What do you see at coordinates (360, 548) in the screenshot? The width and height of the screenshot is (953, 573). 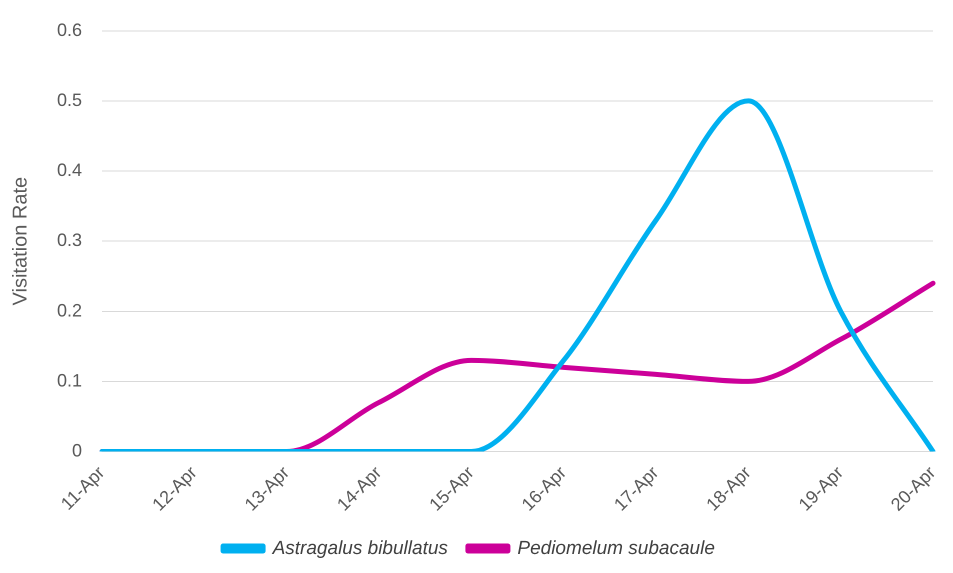 I see `legend-label: Astragalus bibullatus` at bounding box center [360, 548].